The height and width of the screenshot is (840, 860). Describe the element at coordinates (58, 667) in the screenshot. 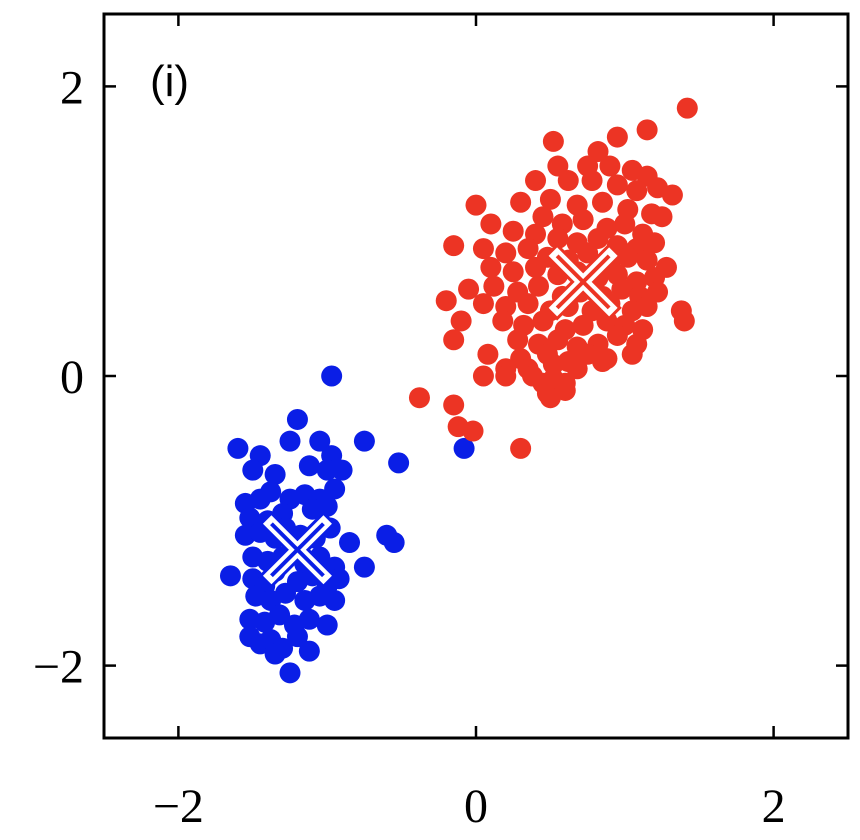

I see `y-tick-label-0: −2` at that location.